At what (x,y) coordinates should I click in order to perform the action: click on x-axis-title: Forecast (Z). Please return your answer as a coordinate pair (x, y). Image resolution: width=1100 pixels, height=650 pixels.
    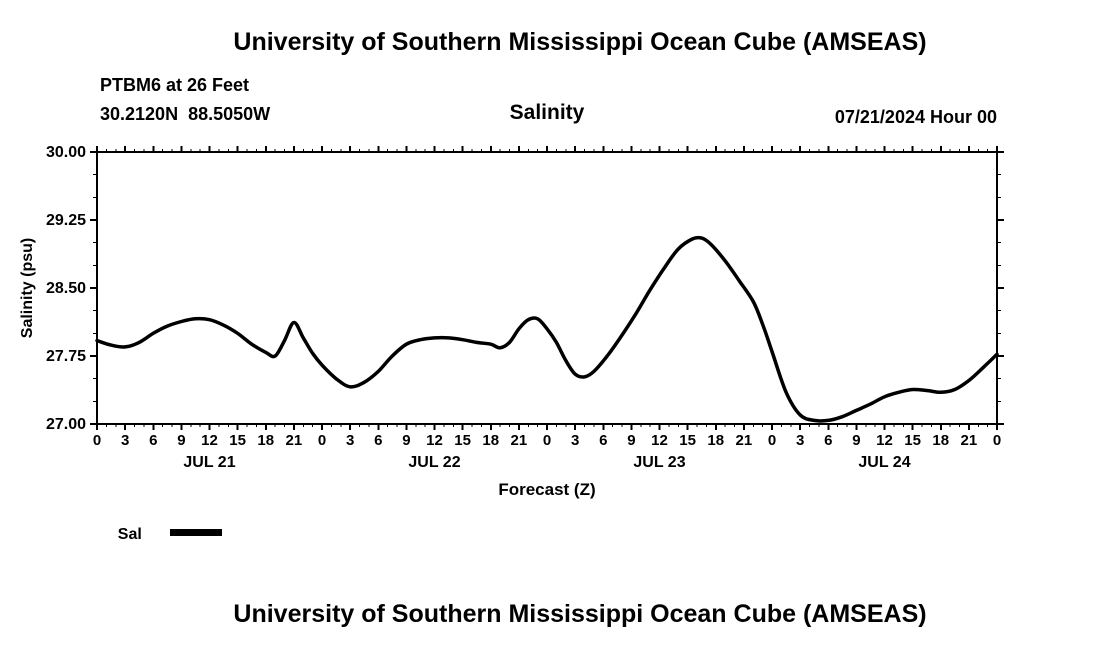
    Looking at the image, I should click on (547, 489).